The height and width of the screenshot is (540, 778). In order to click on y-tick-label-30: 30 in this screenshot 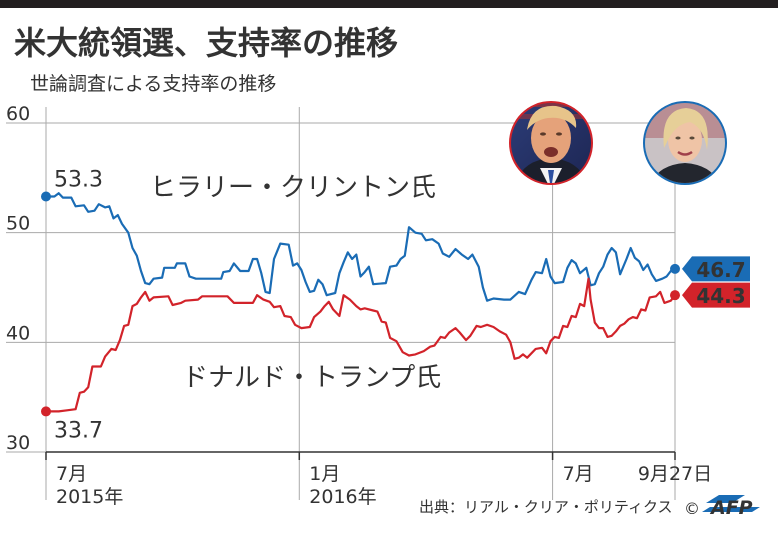, I will do `click(18, 443)`.